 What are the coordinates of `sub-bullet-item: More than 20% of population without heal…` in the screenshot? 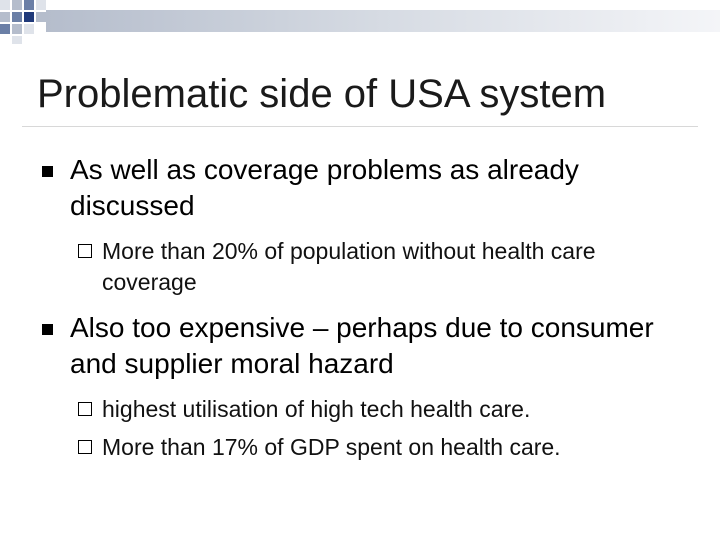 It's located at (385, 267).